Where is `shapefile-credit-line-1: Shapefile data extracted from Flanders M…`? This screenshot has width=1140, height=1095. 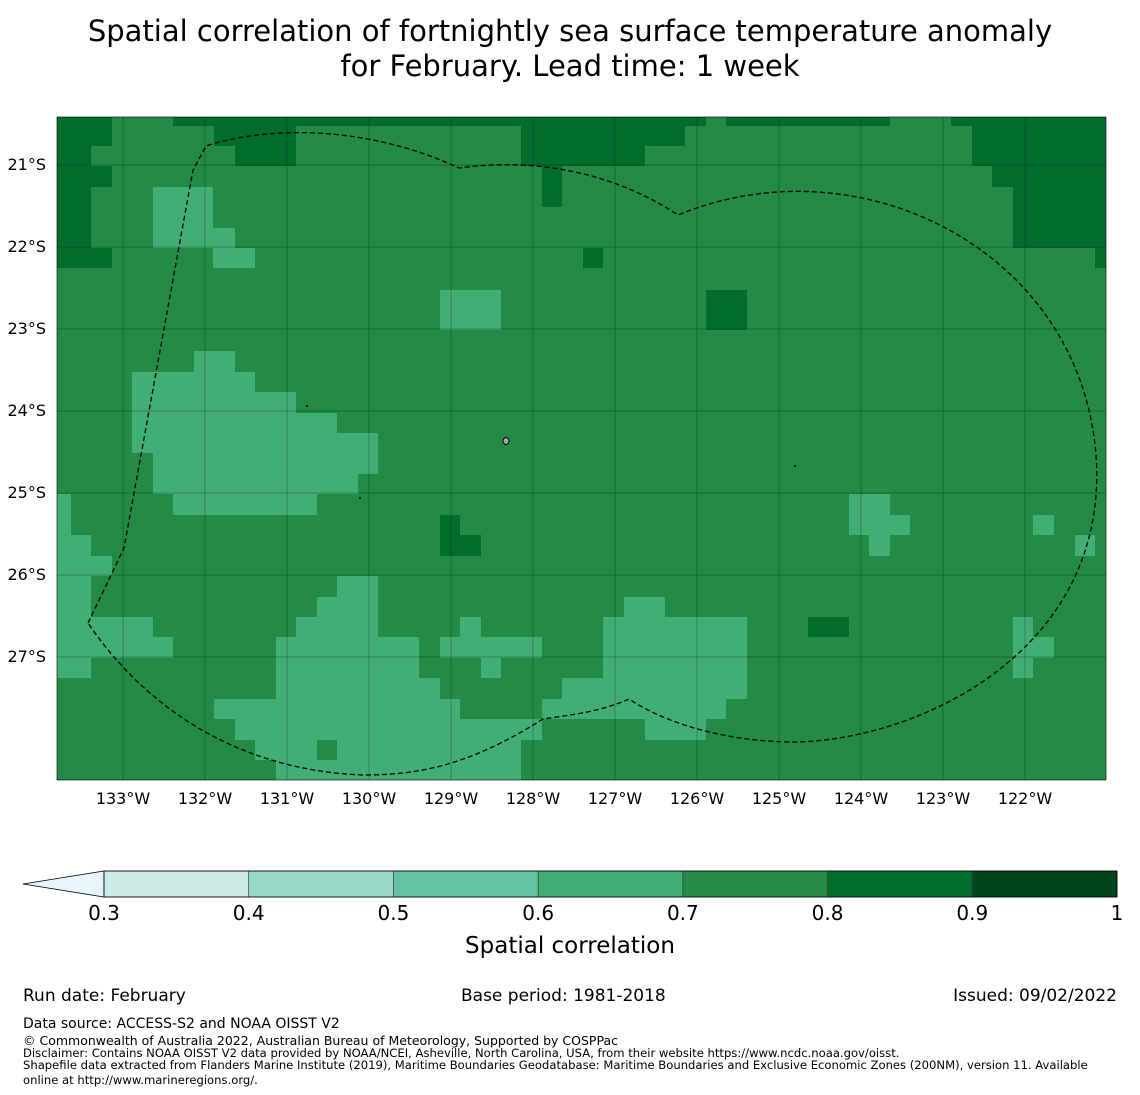
shapefile-credit-line-1: Shapefile data extracted from Flanders M… is located at coordinates (555, 1065).